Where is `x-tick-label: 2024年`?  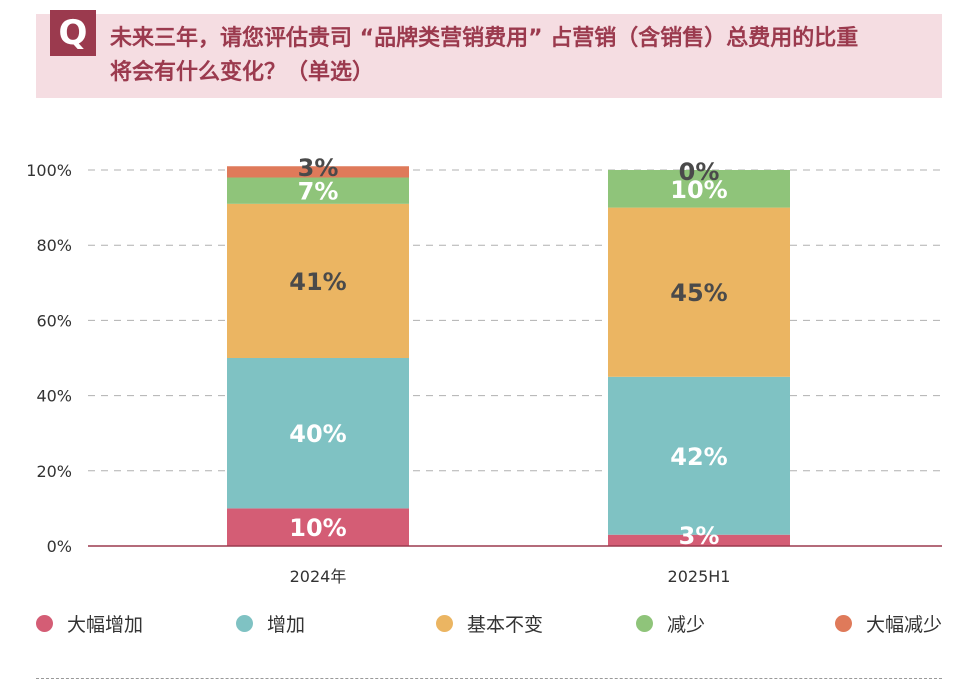 x-tick-label: 2024年 is located at coordinates (318, 576).